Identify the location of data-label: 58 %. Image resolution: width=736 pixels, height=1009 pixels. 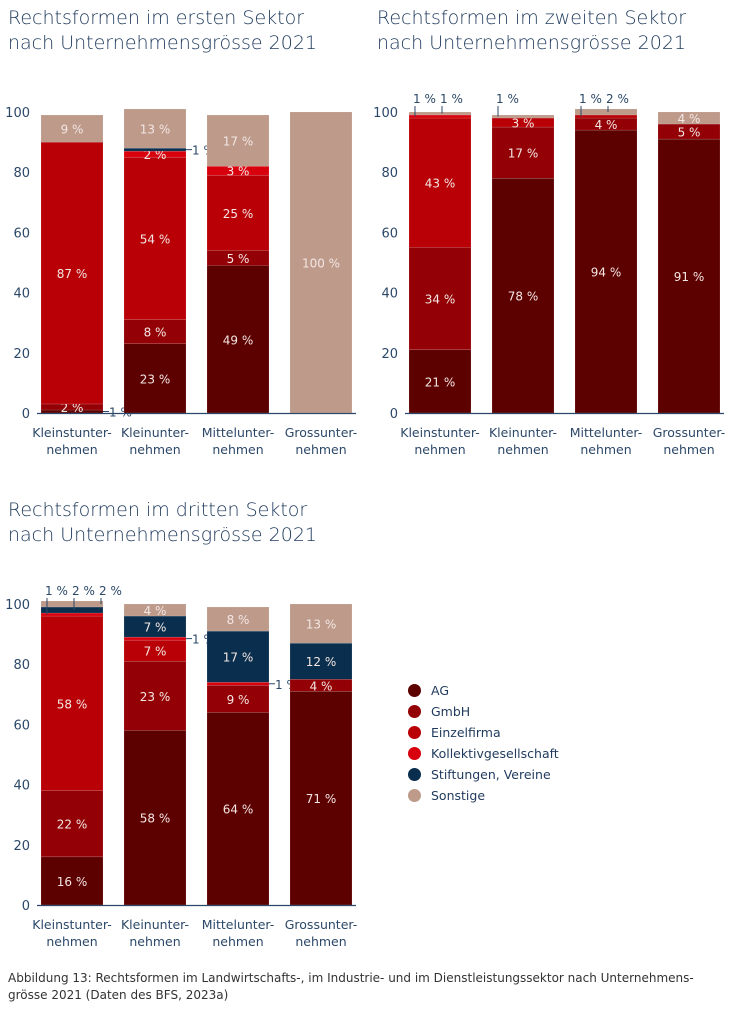
(155, 819).